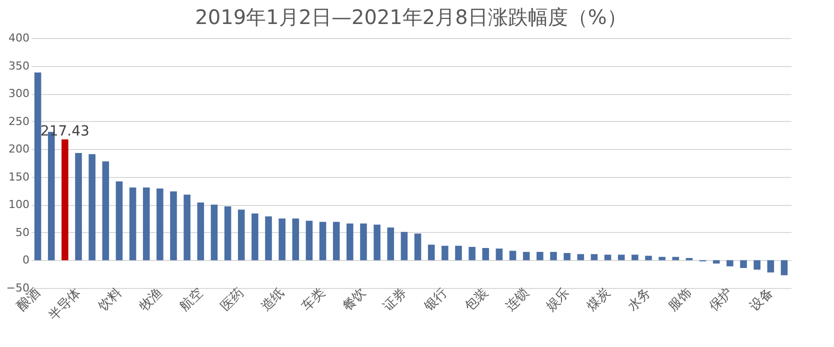 The width and height of the screenshot is (834, 347). Describe the element at coordinates (151, 300) in the screenshot. I see `x-tick-label: 牧渔` at that location.